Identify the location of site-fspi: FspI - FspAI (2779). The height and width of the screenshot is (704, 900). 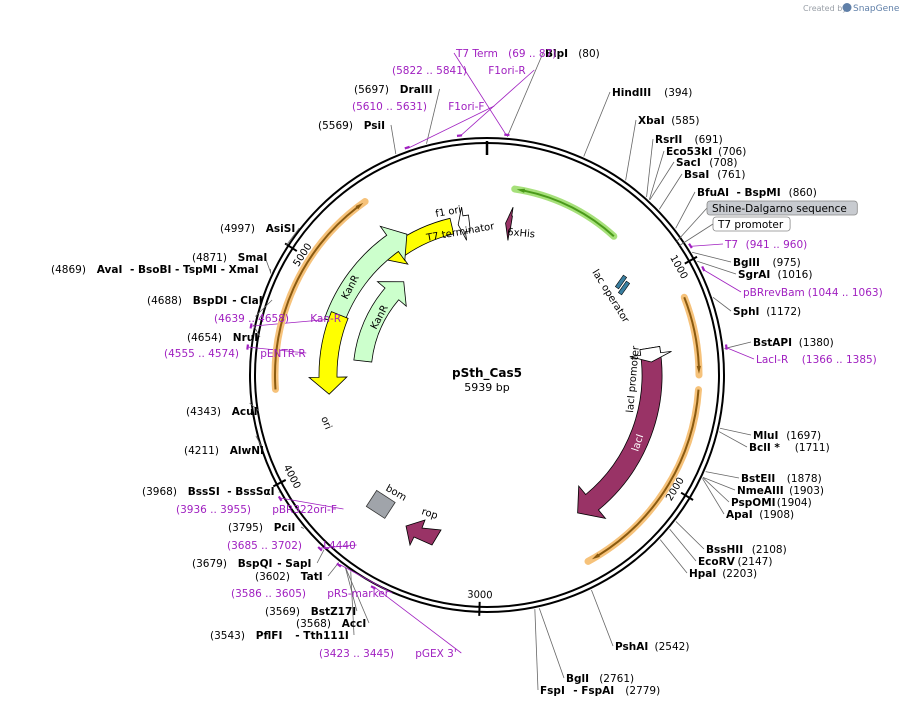
(600, 691).